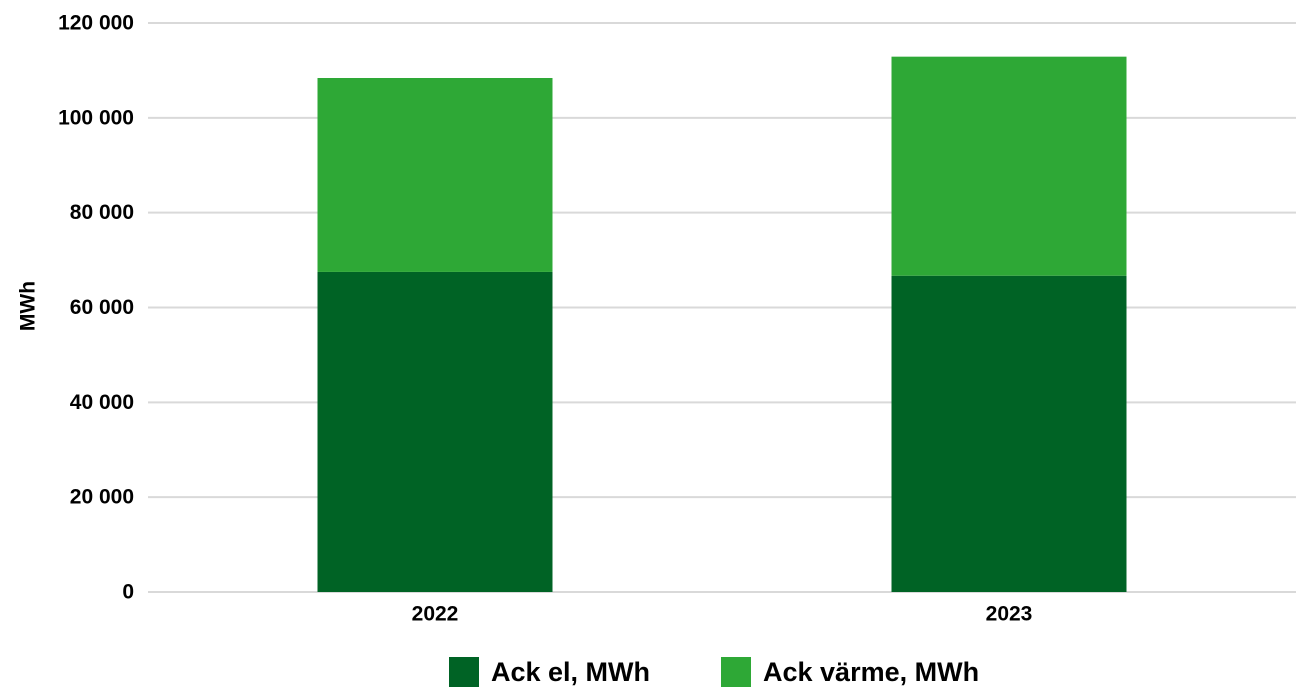 The height and width of the screenshot is (689, 1298). Describe the element at coordinates (96, 23) in the screenshot. I see `y-tick-label: 120 000` at that location.